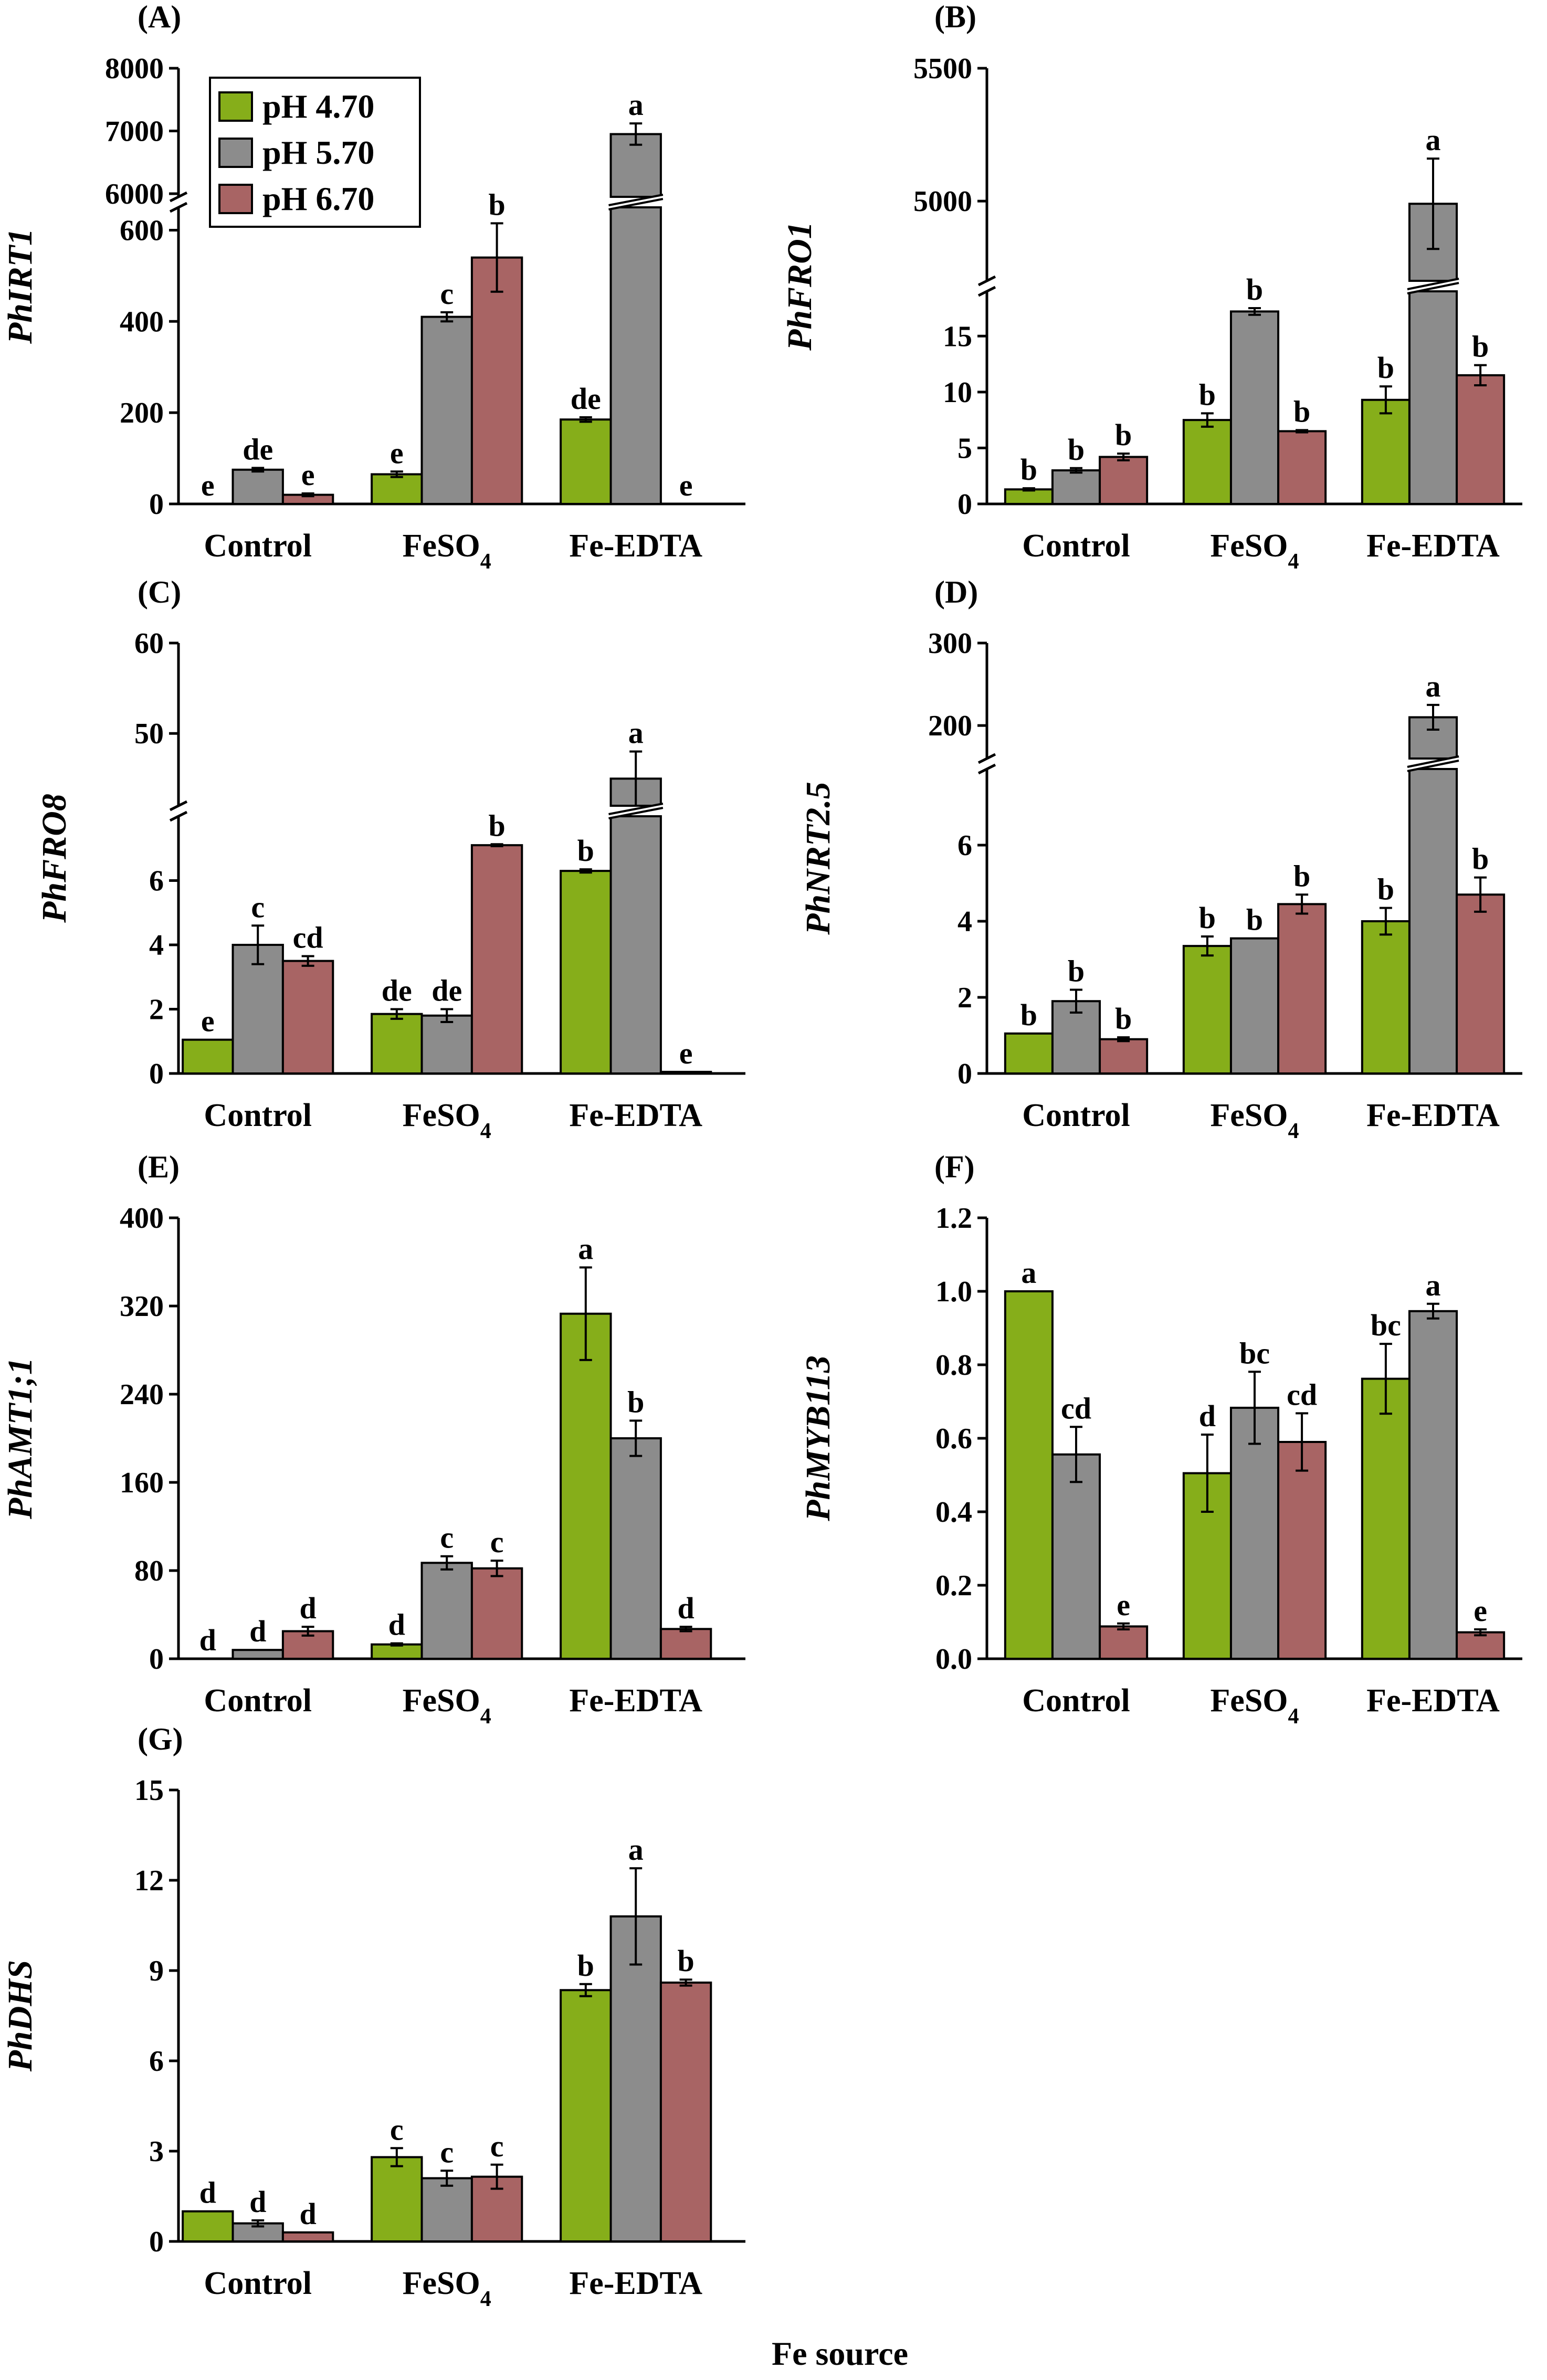 The height and width of the screenshot is (2380, 1547). What do you see at coordinates (159, 1167) in the screenshot?
I see `chart-e-panel-letter: (E)` at bounding box center [159, 1167].